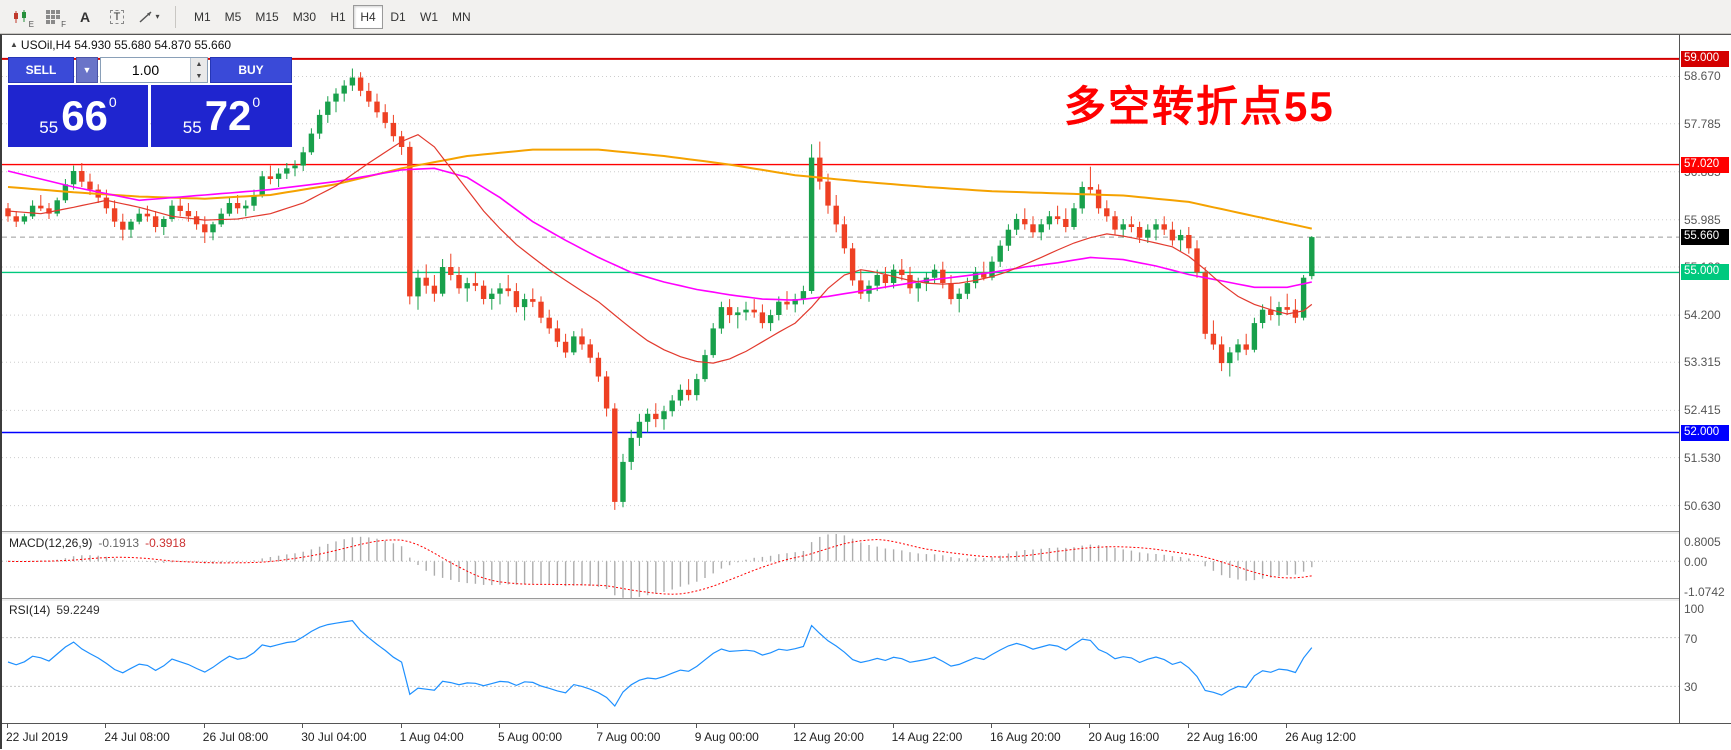  What do you see at coordinates (165, 543) in the screenshot?
I see `macd-signal-value: -0.3918` at bounding box center [165, 543].